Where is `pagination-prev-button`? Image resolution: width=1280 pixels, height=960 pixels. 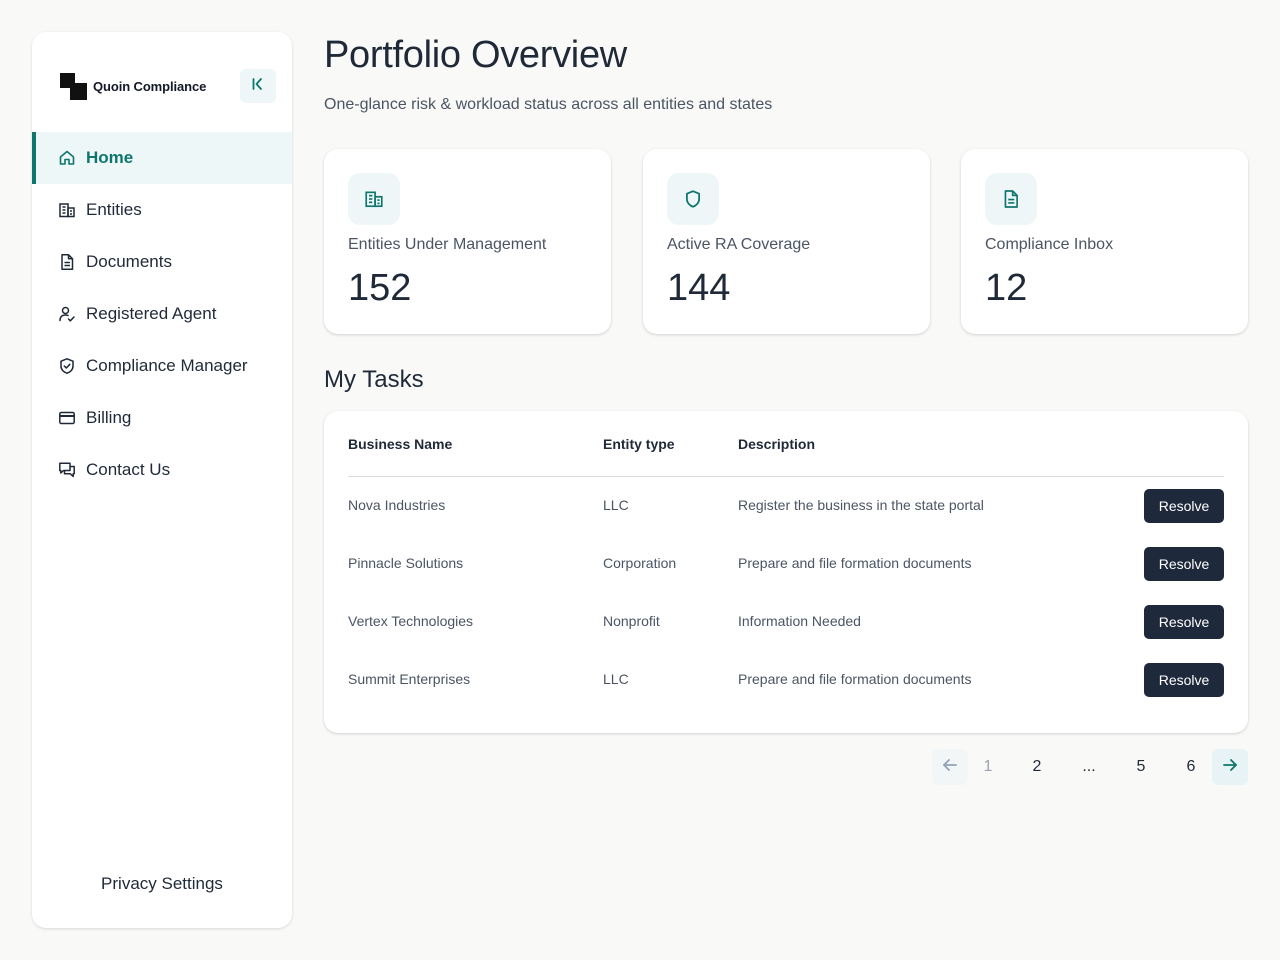
pagination-prev-button is located at coordinates (950, 767).